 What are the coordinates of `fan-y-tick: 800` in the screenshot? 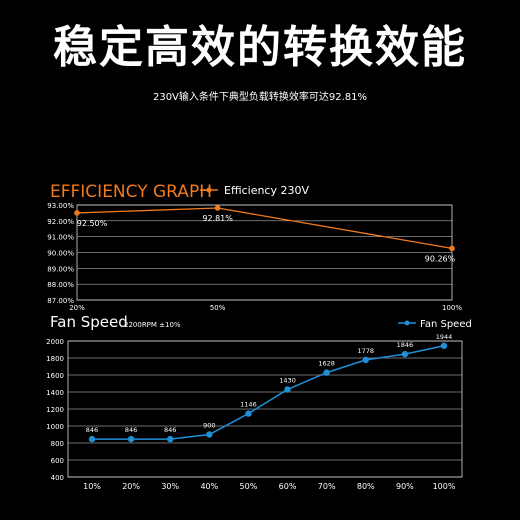 It's located at (57, 444).